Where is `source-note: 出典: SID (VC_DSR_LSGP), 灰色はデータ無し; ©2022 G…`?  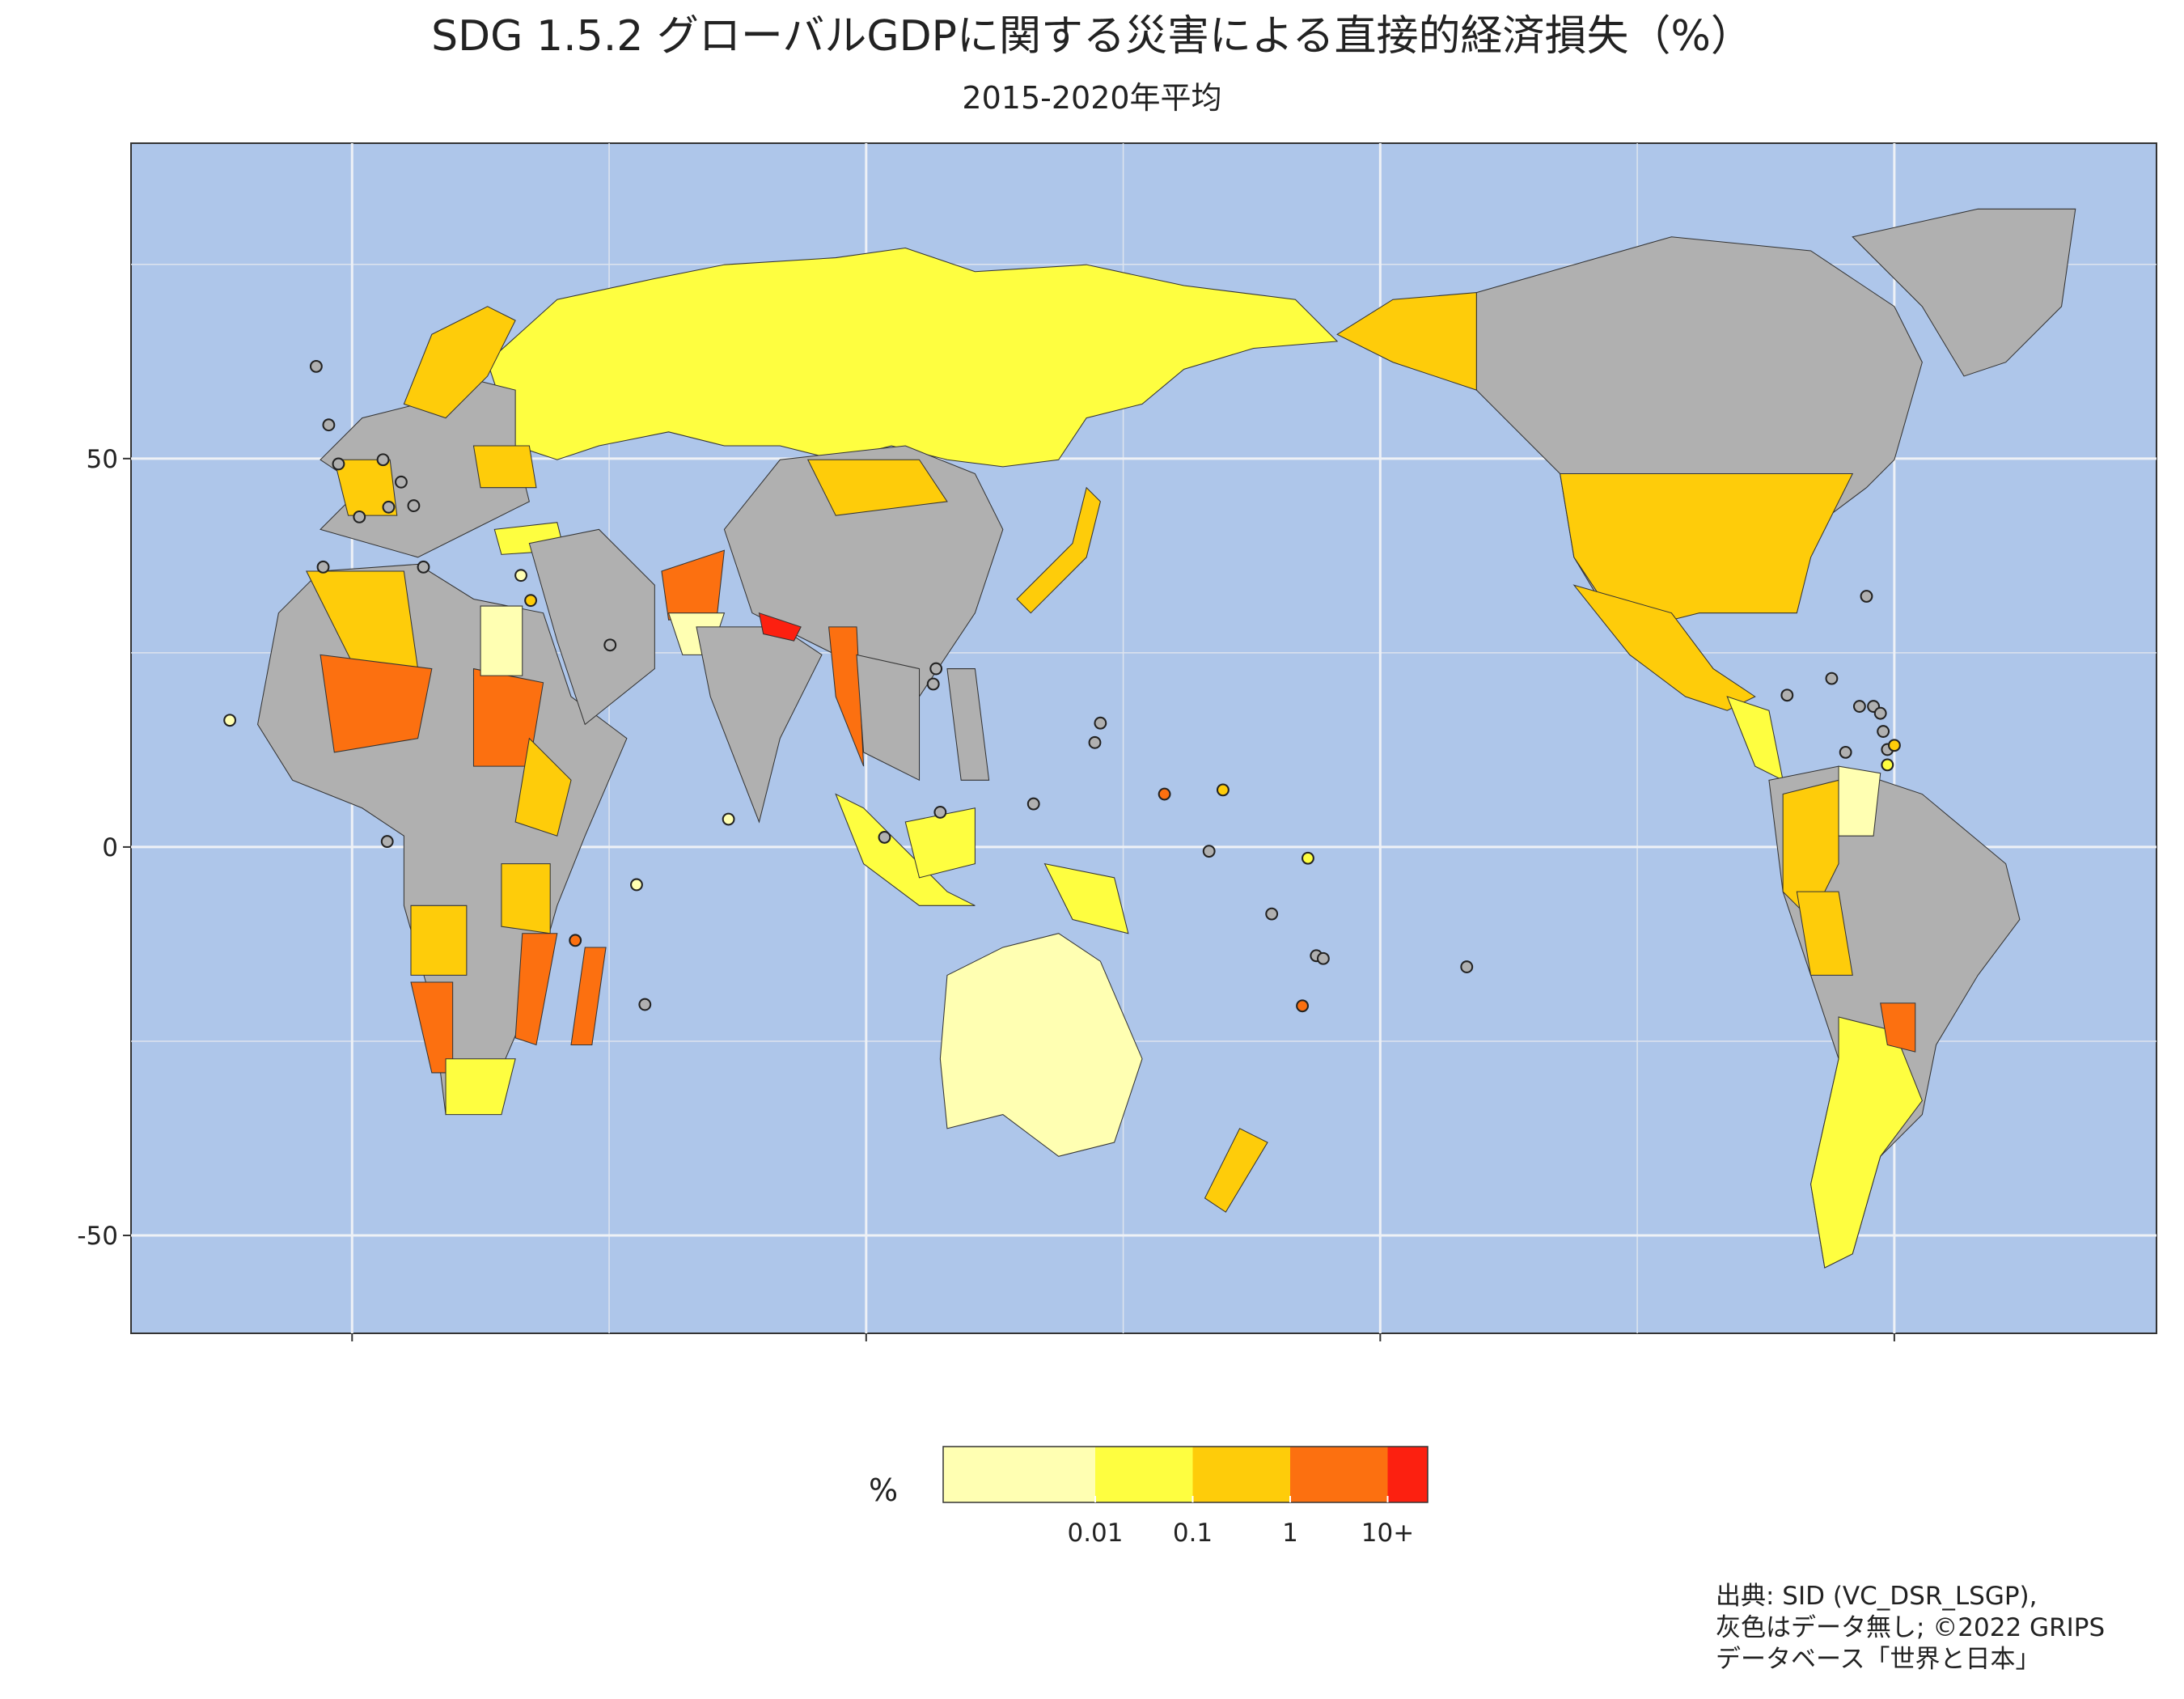
source-note: 出典: SID (VC_DSR_LSGP), 灰色はデータ無し; ©2022 G… is located at coordinates (1910, 1628).